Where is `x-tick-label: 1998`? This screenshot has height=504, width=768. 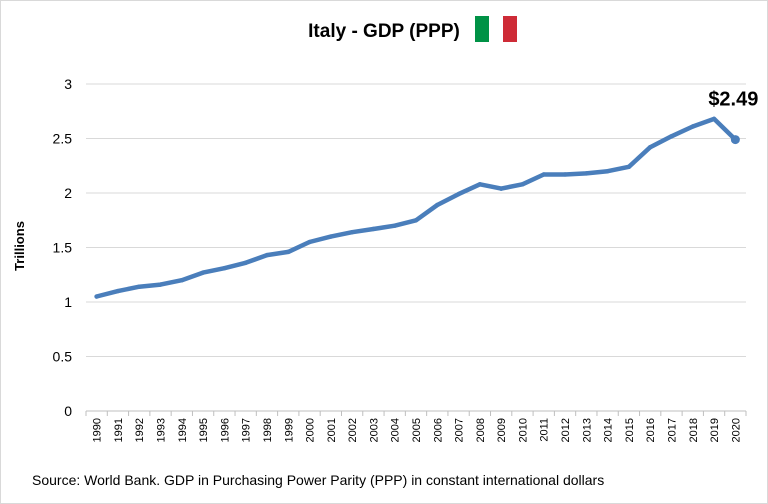
x-tick-label: 1998 is located at coordinates (268, 430).